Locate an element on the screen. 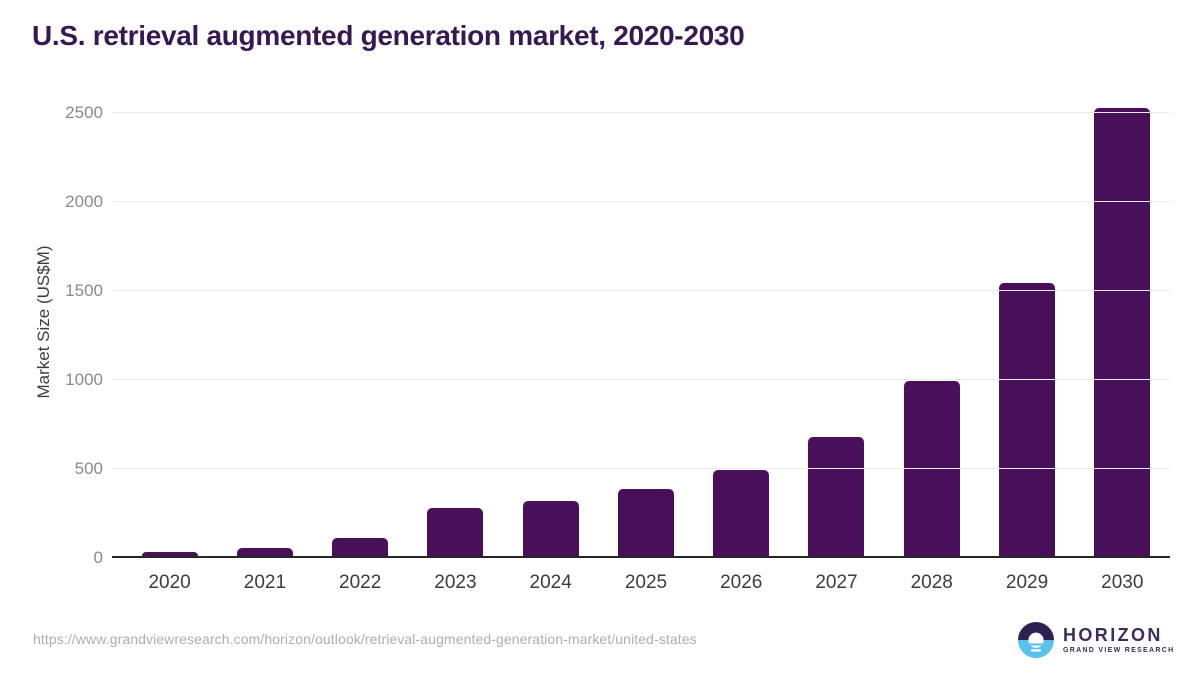 This screenshot has width=1200, height=675. bar-2021 is located at coordinates (264, 552).